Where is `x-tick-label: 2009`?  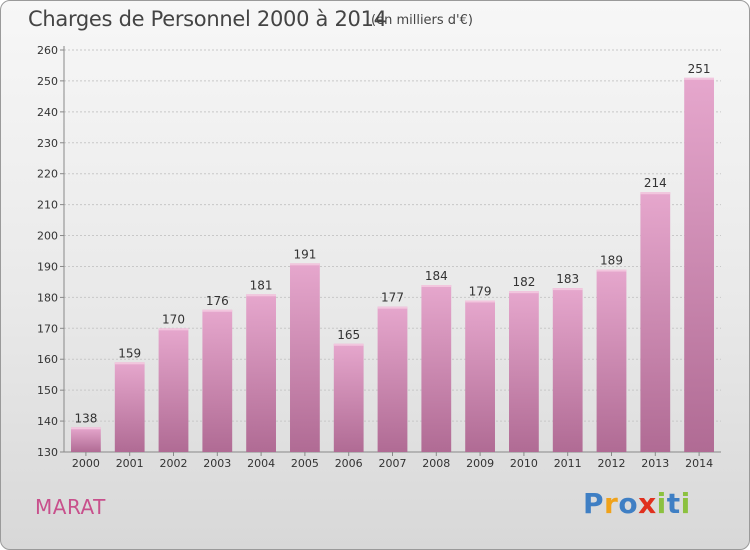 x-tick-label: 2009 is located at coordinates (480, 463).